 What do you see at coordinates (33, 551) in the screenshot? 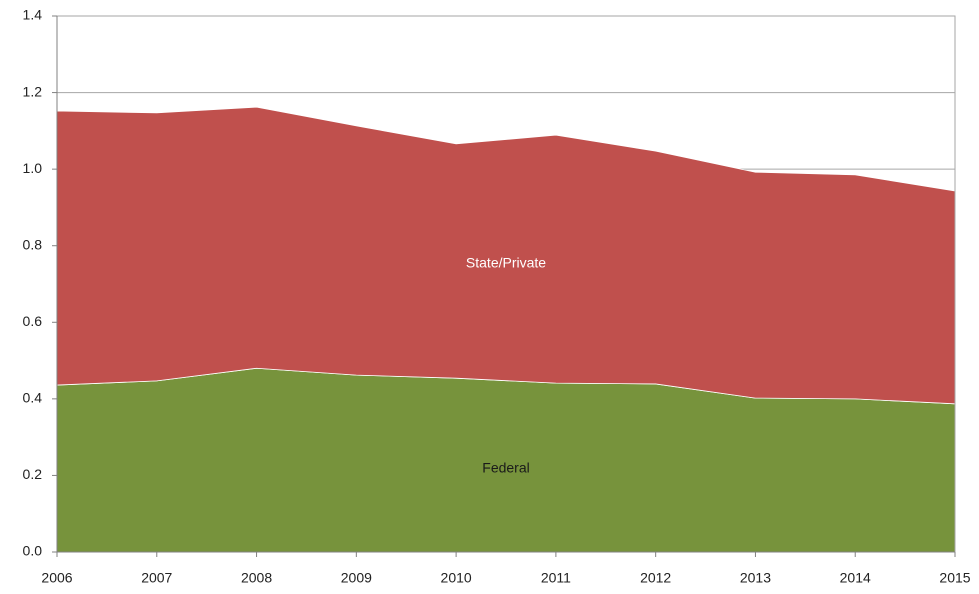
I see `y-tick-label: 0.0` at bounding box center [33, 551].